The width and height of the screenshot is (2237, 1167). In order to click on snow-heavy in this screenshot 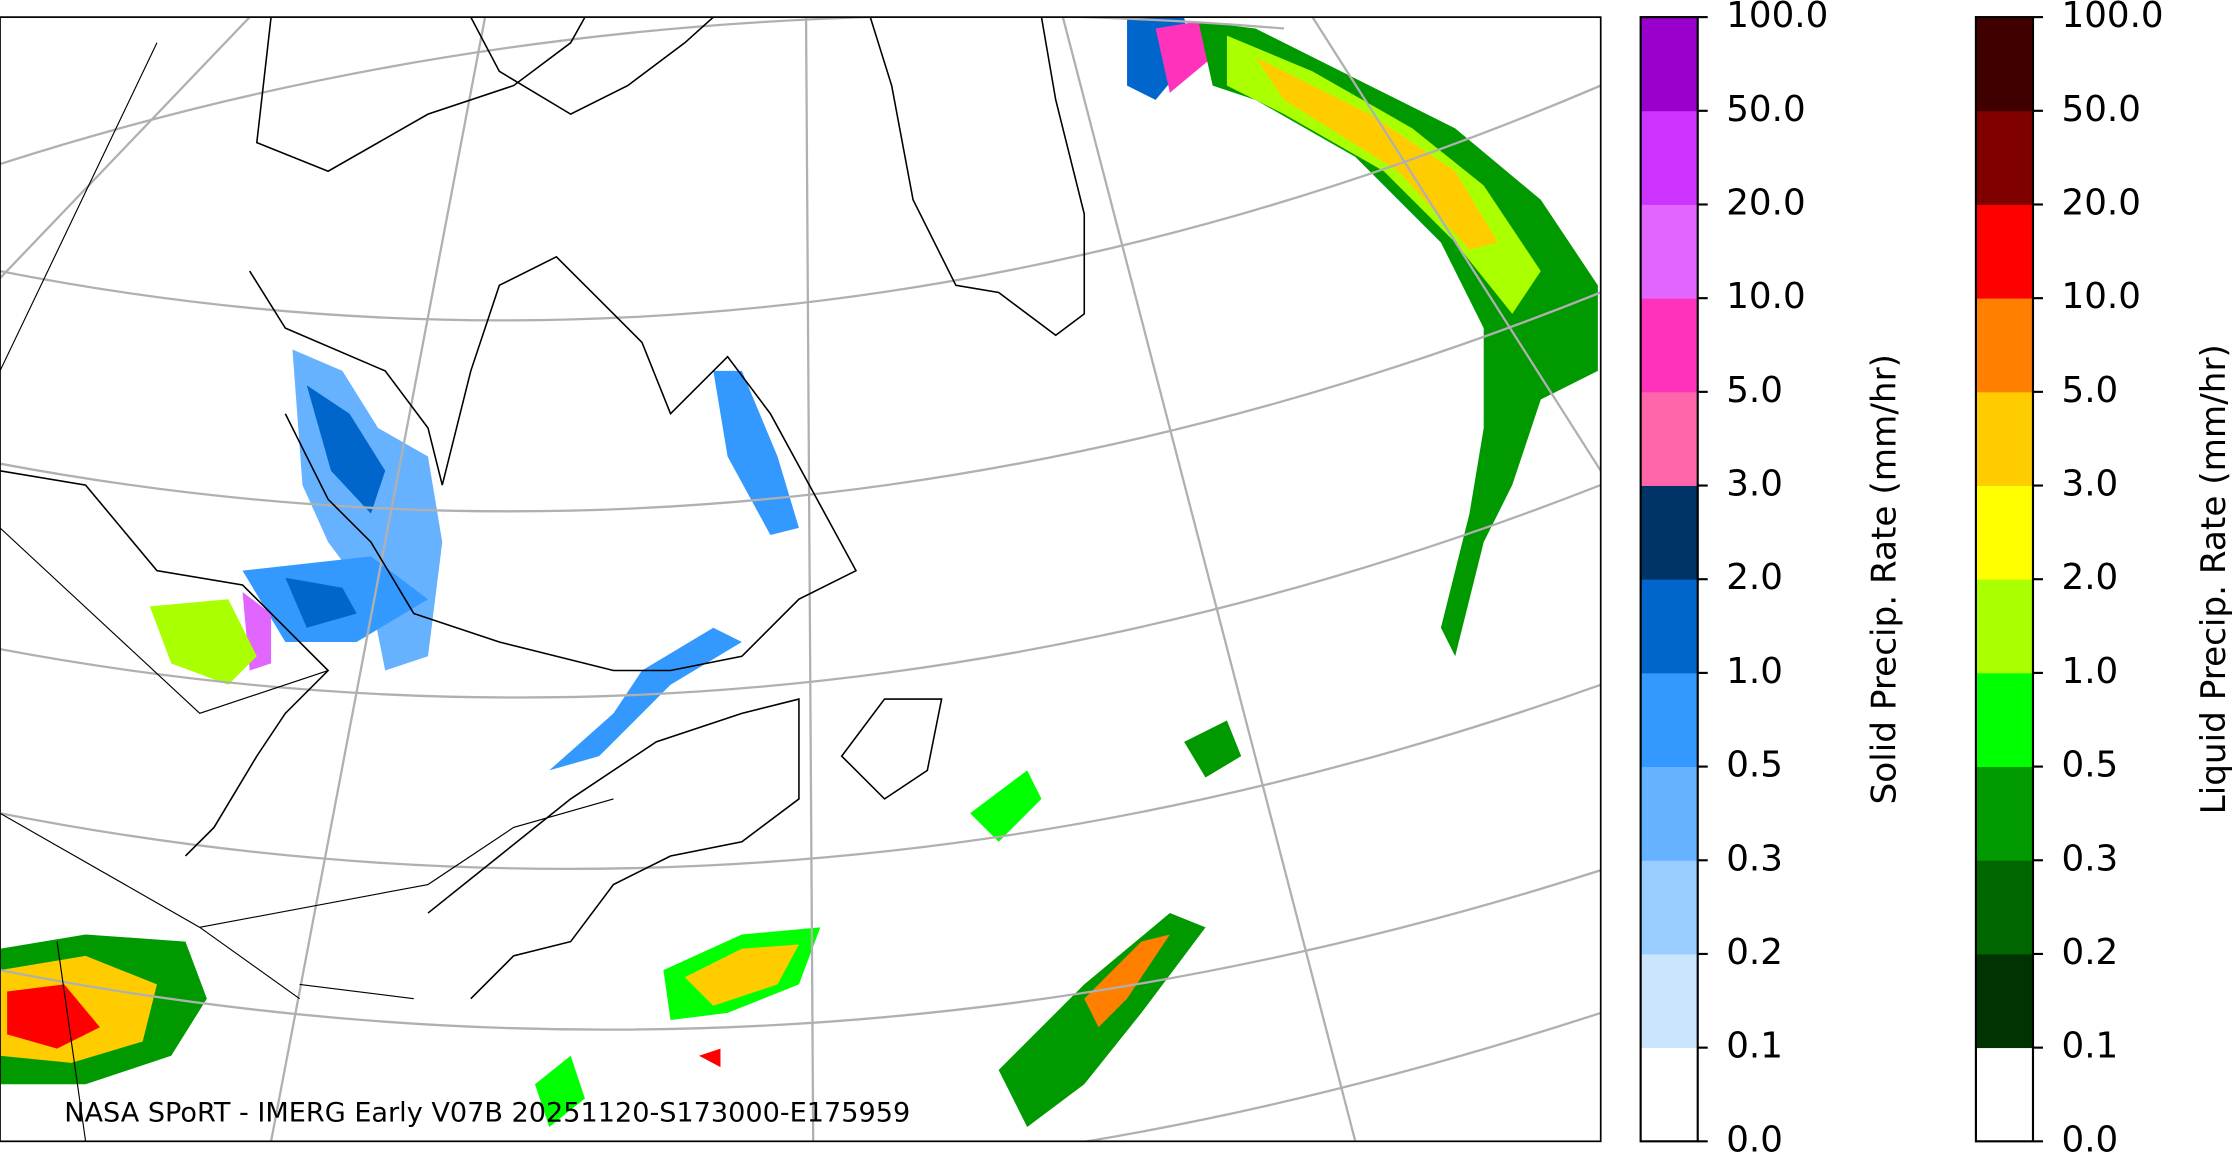, I will do `click(1184, 57)`.